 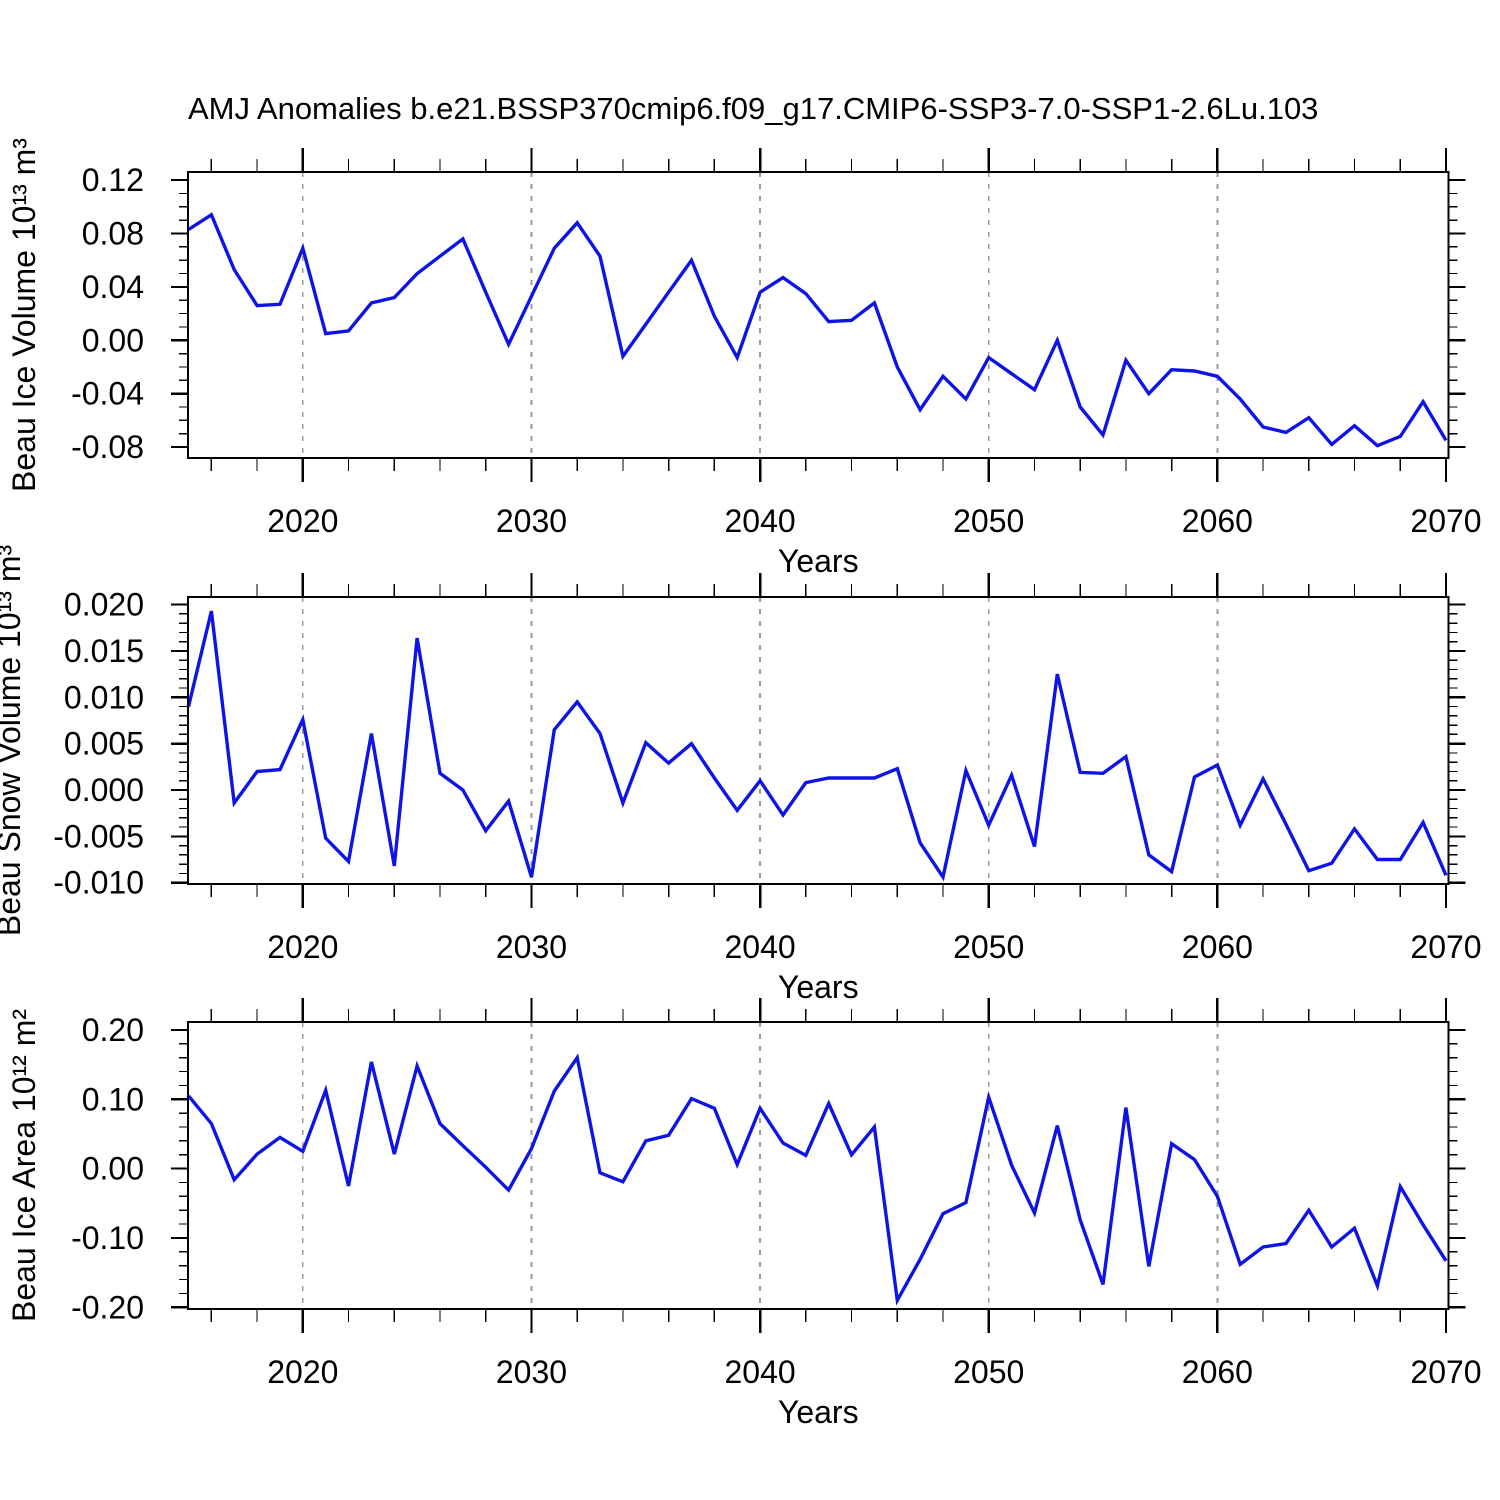 I want to click on y-tick-label: 0.20, so click(x=113, y=1030).